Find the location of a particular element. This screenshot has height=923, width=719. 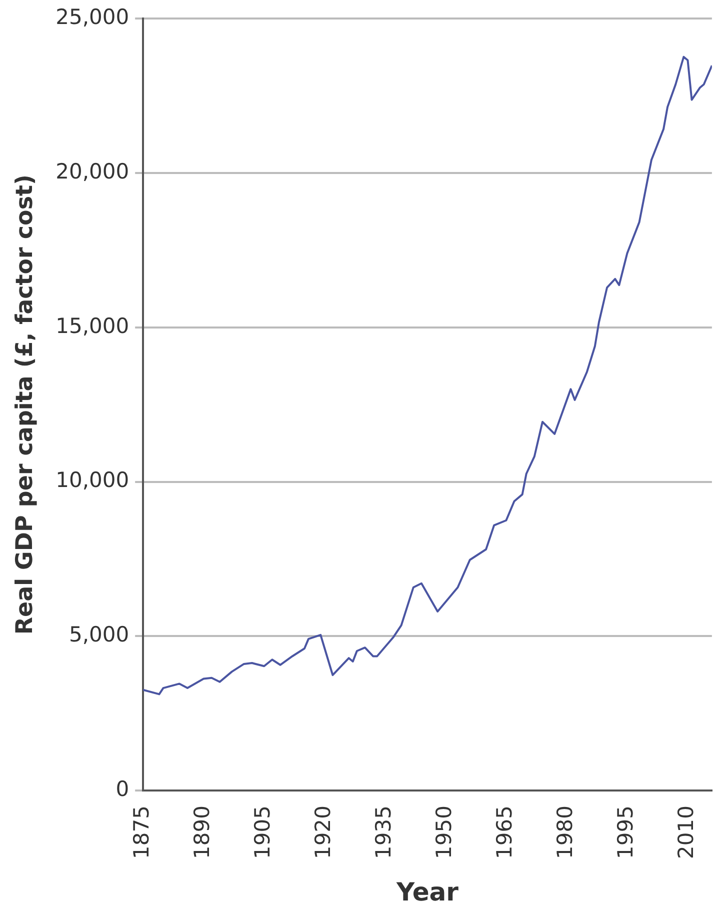

y-tick-label: 5,000 is located at coordinates (99, 634).